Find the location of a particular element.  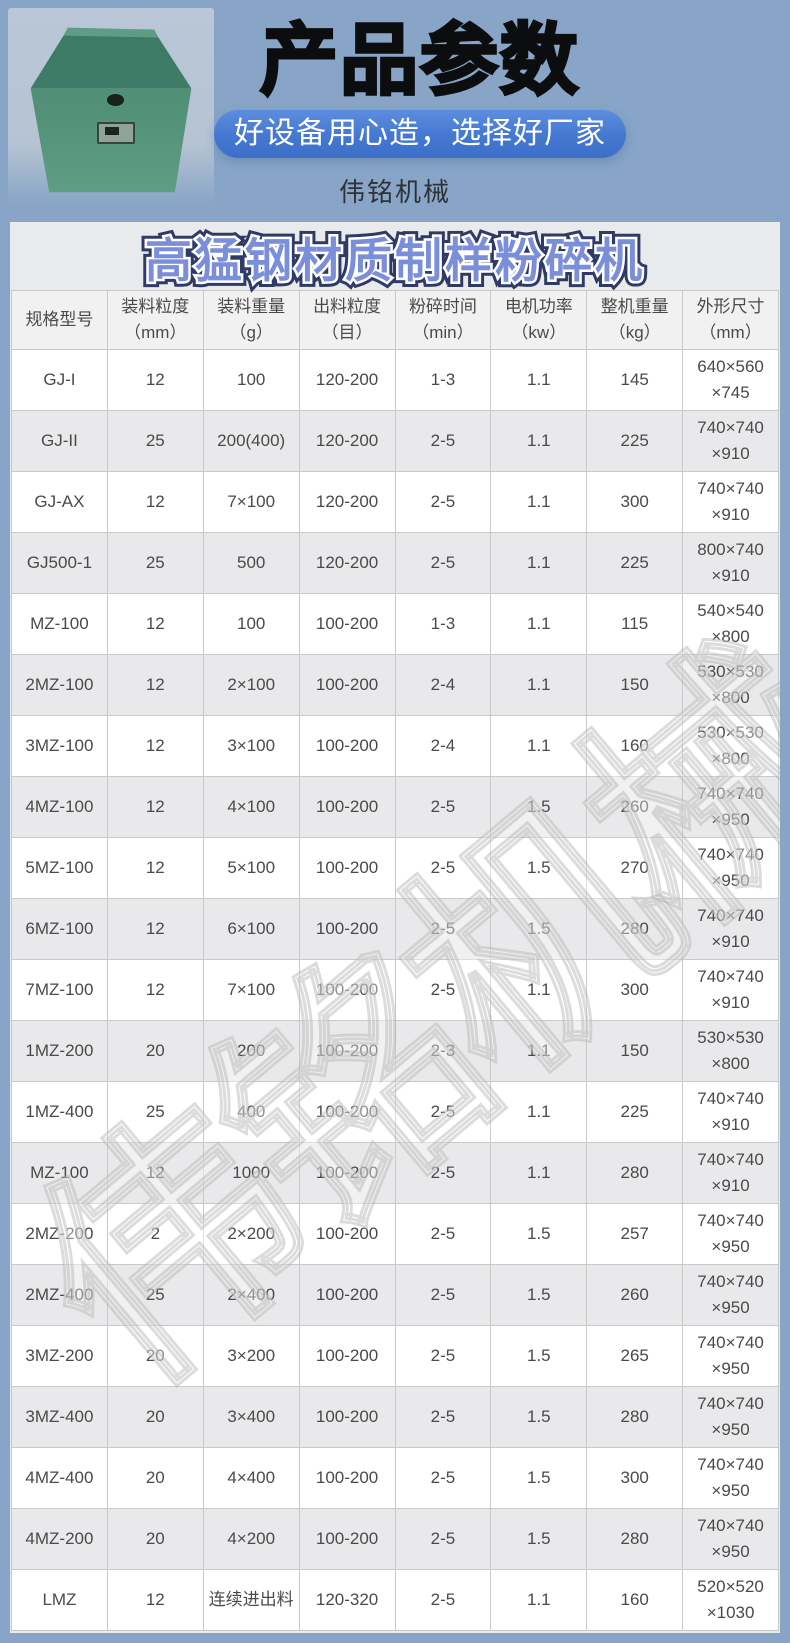

table-cell: 150 is located at coordinates (635, 1051).